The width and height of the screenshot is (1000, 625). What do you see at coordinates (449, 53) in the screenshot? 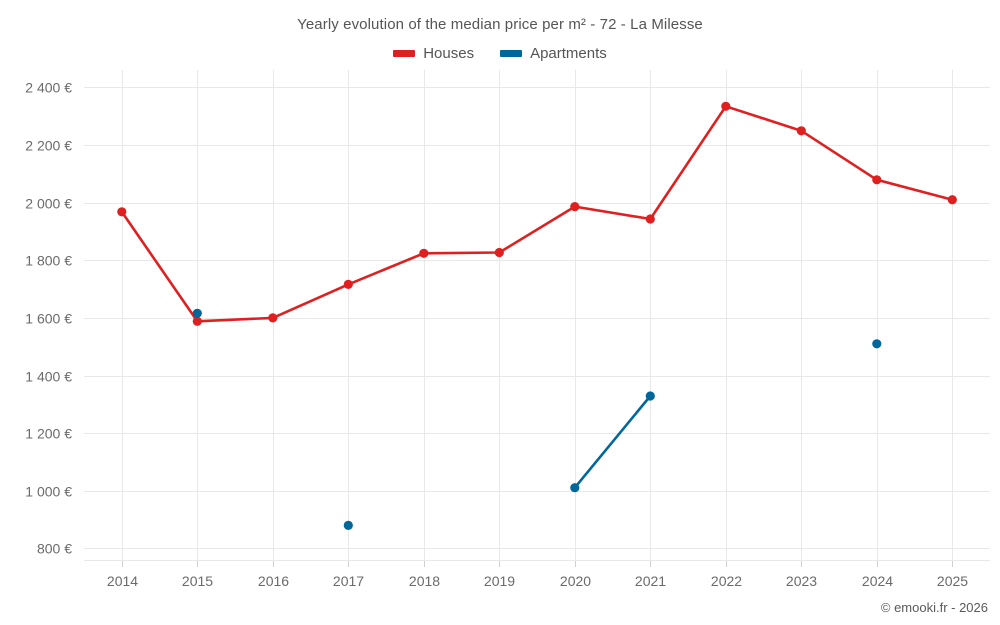
I see `legend-label-houses: Houses` at bounding box center [449, 53].